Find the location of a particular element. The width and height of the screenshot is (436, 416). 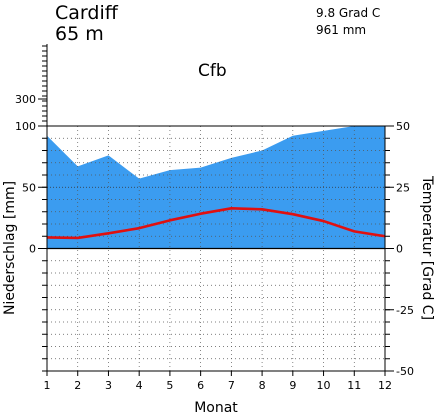

x-axis-label: Monat is located at coordinates (216, 408).